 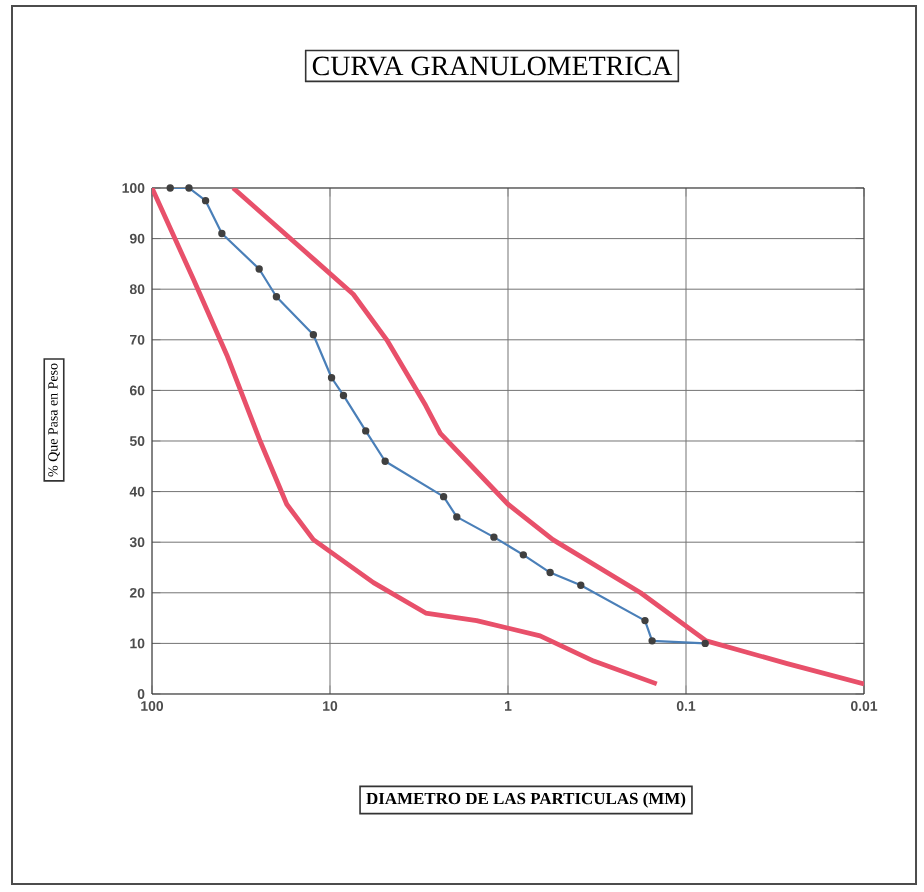 I want to click on x-axis-title: DIAMETRO DE LAS PARTICULAS (MM), so click(x=526, y=800).